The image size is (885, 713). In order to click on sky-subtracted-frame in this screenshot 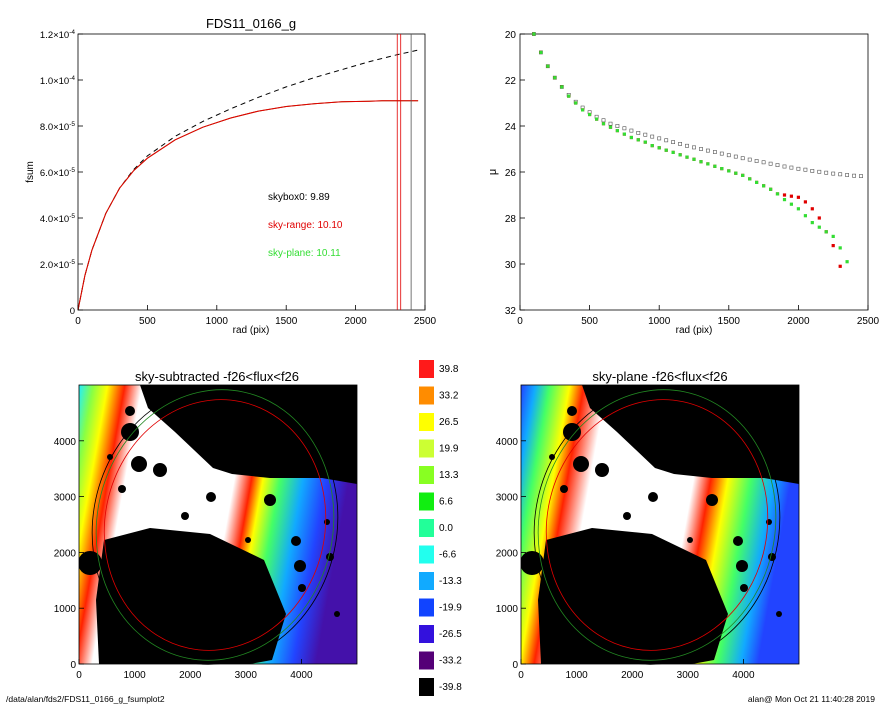, I will do `click(218, 524)`.